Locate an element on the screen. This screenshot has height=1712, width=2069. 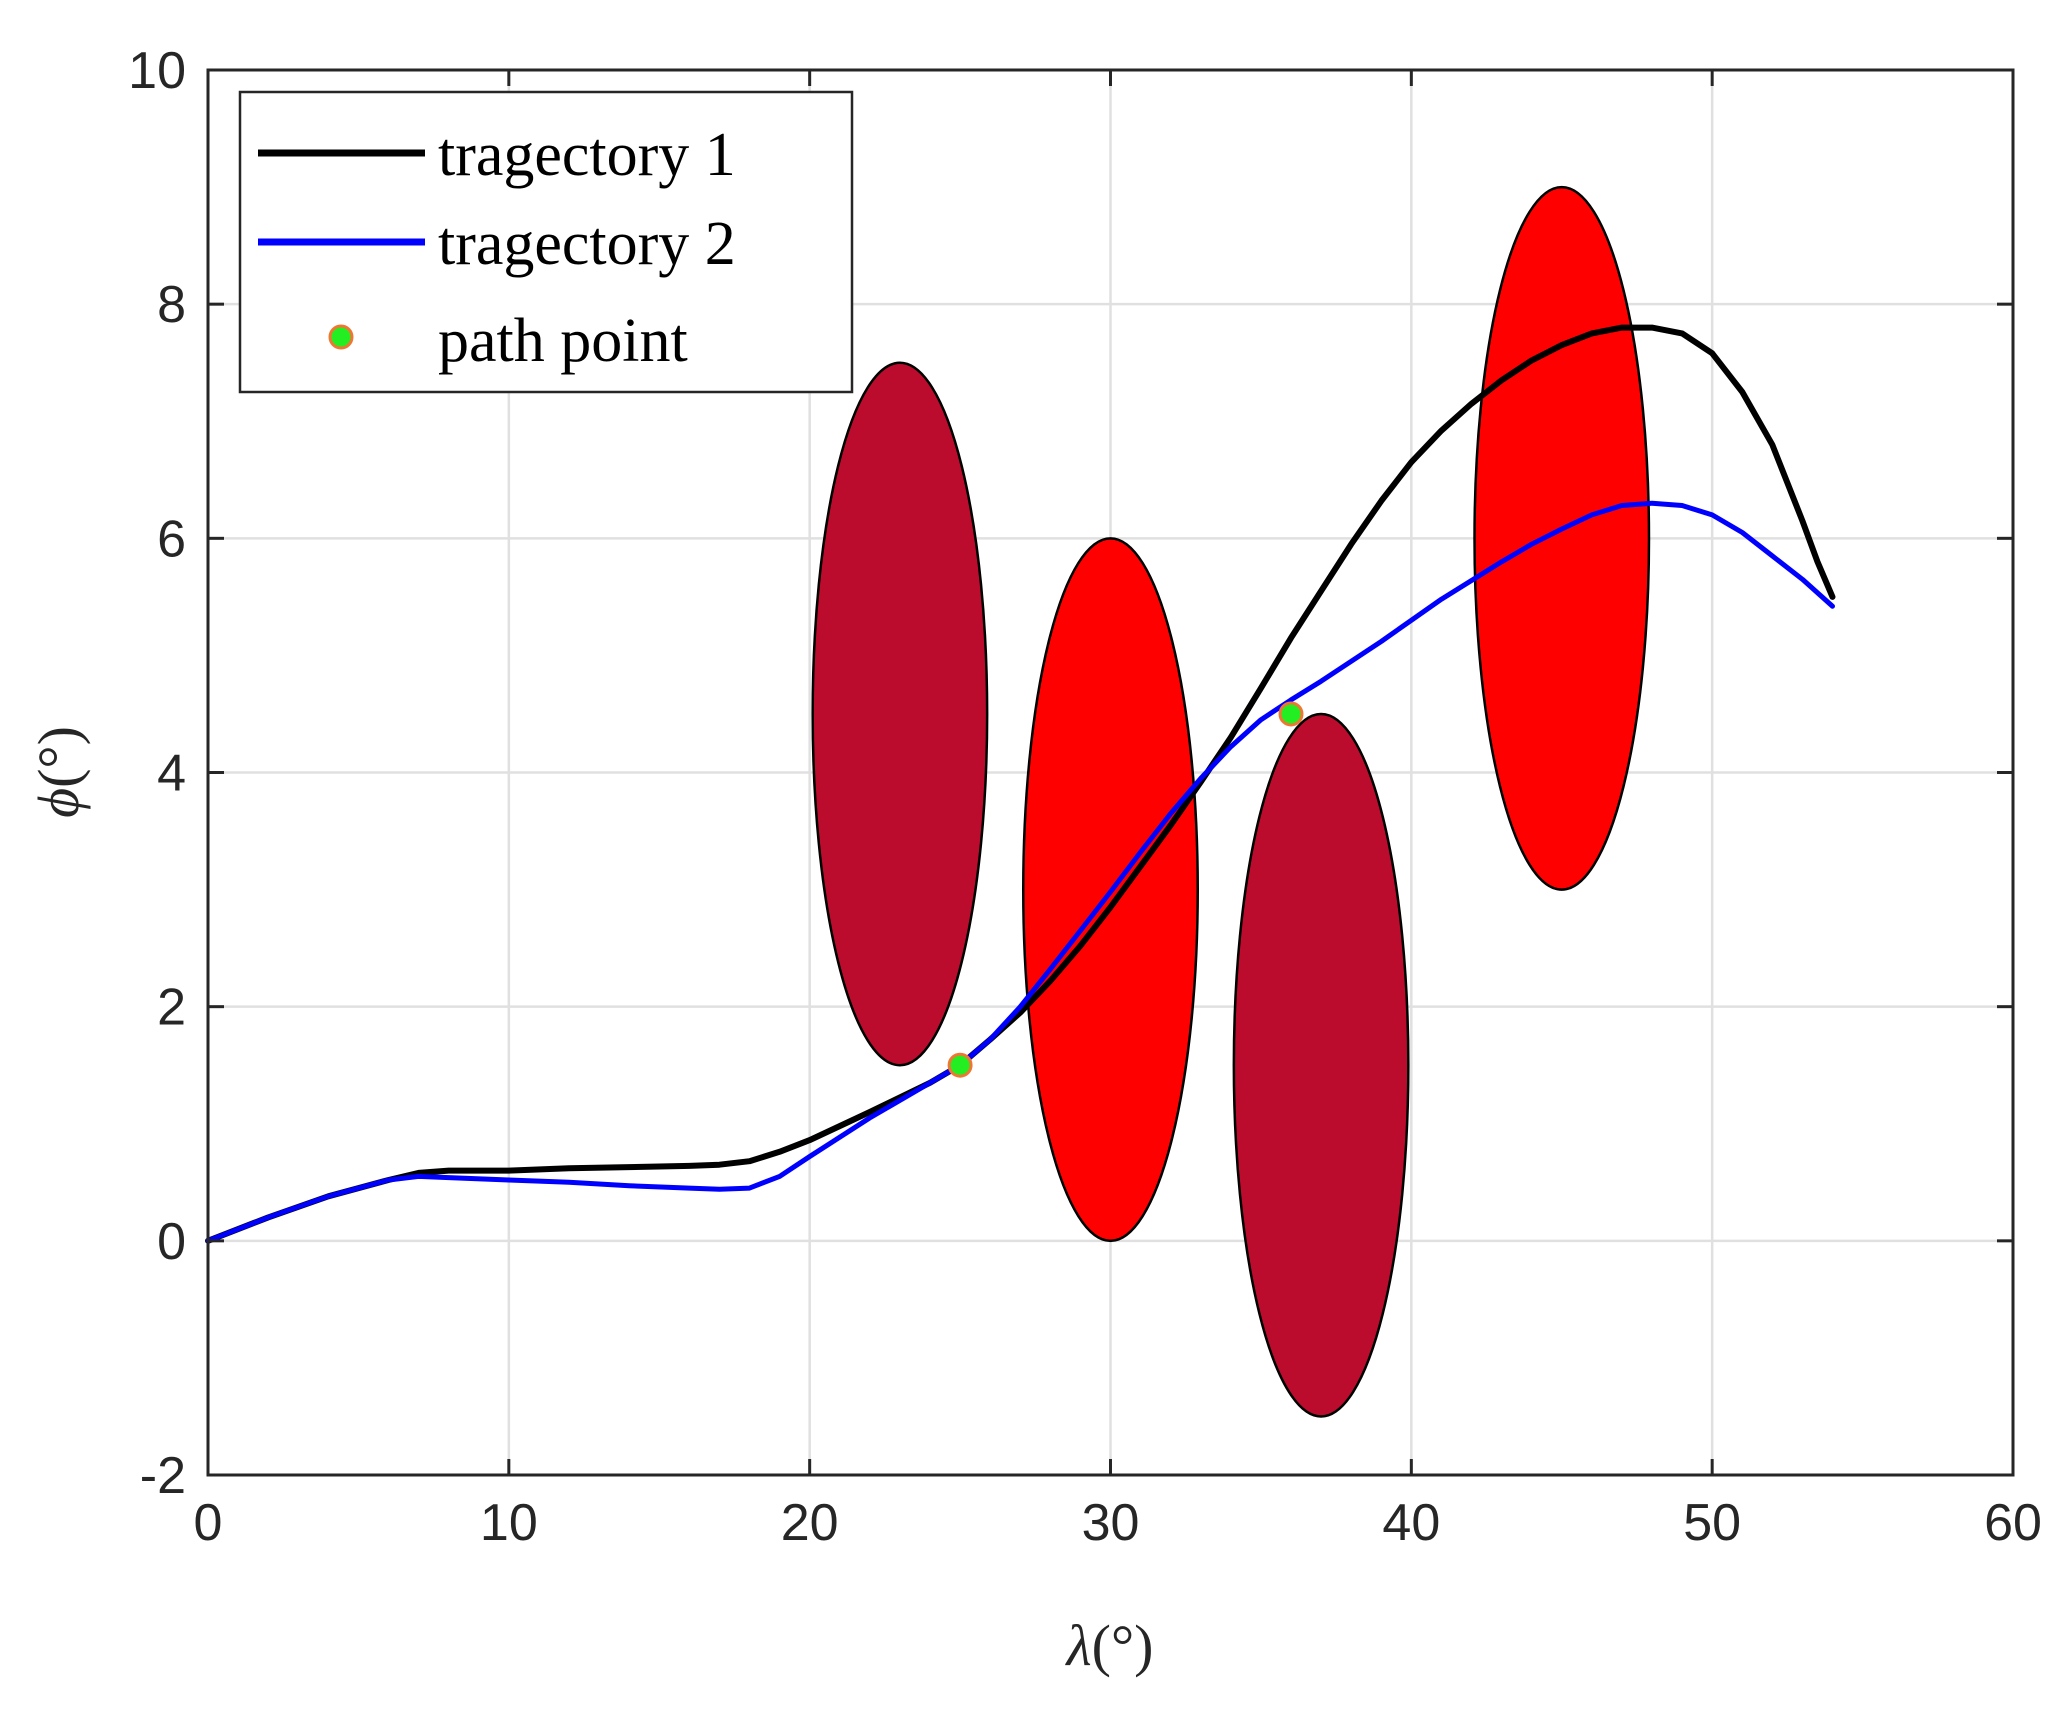
legend-label-trajectory-2: tragectory 2 is located at coordinates (587, 244).